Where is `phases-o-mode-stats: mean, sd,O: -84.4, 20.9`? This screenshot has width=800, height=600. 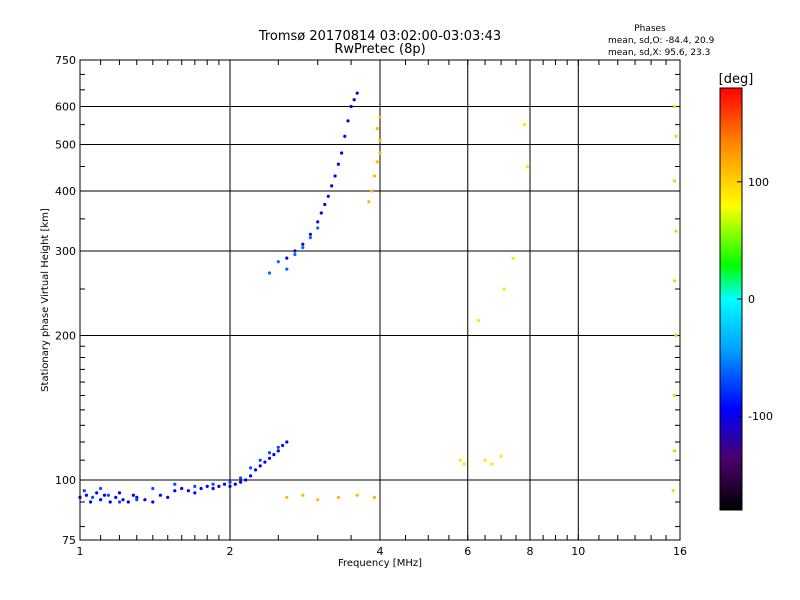
phases-o-mode-stats: mean, sd,O: -84.4, 20.9 is located at coordinates (661, 41).